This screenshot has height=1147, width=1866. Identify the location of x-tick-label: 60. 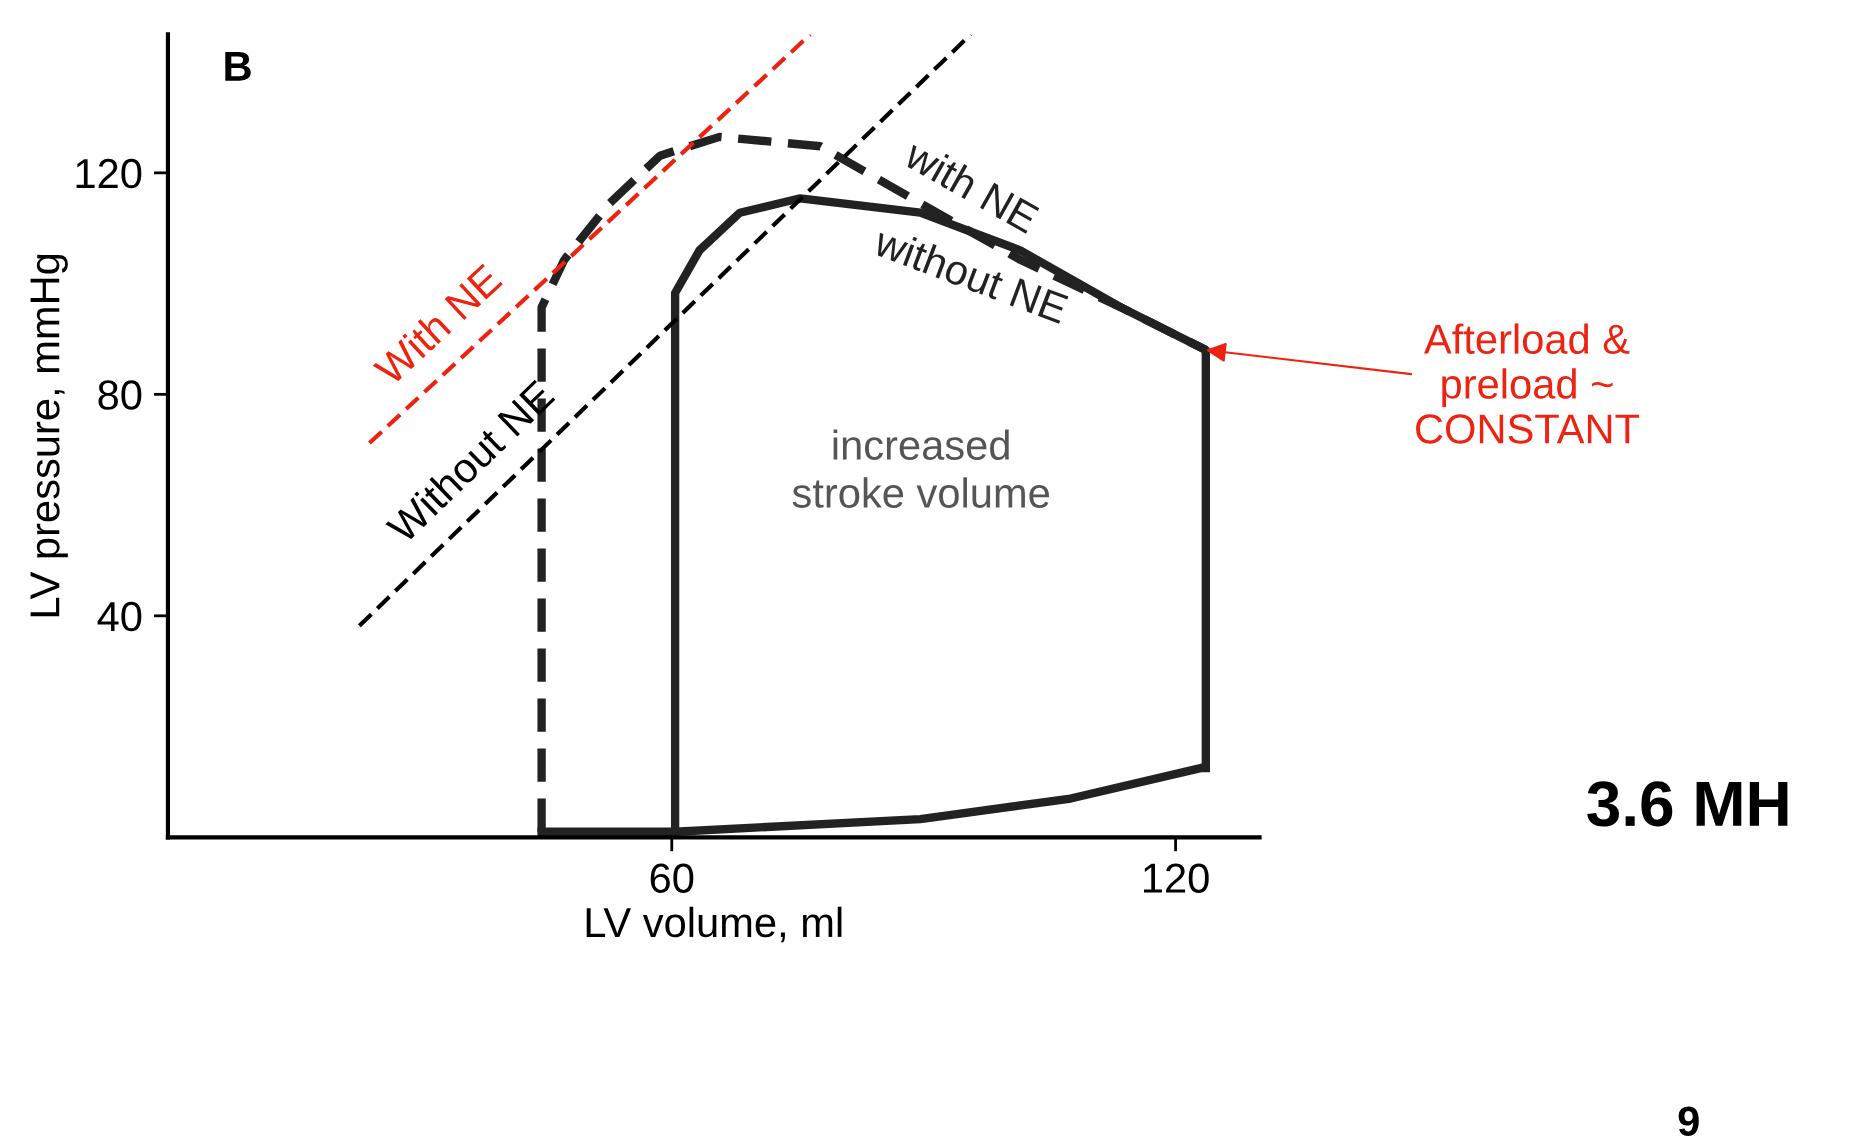
(672, 878).